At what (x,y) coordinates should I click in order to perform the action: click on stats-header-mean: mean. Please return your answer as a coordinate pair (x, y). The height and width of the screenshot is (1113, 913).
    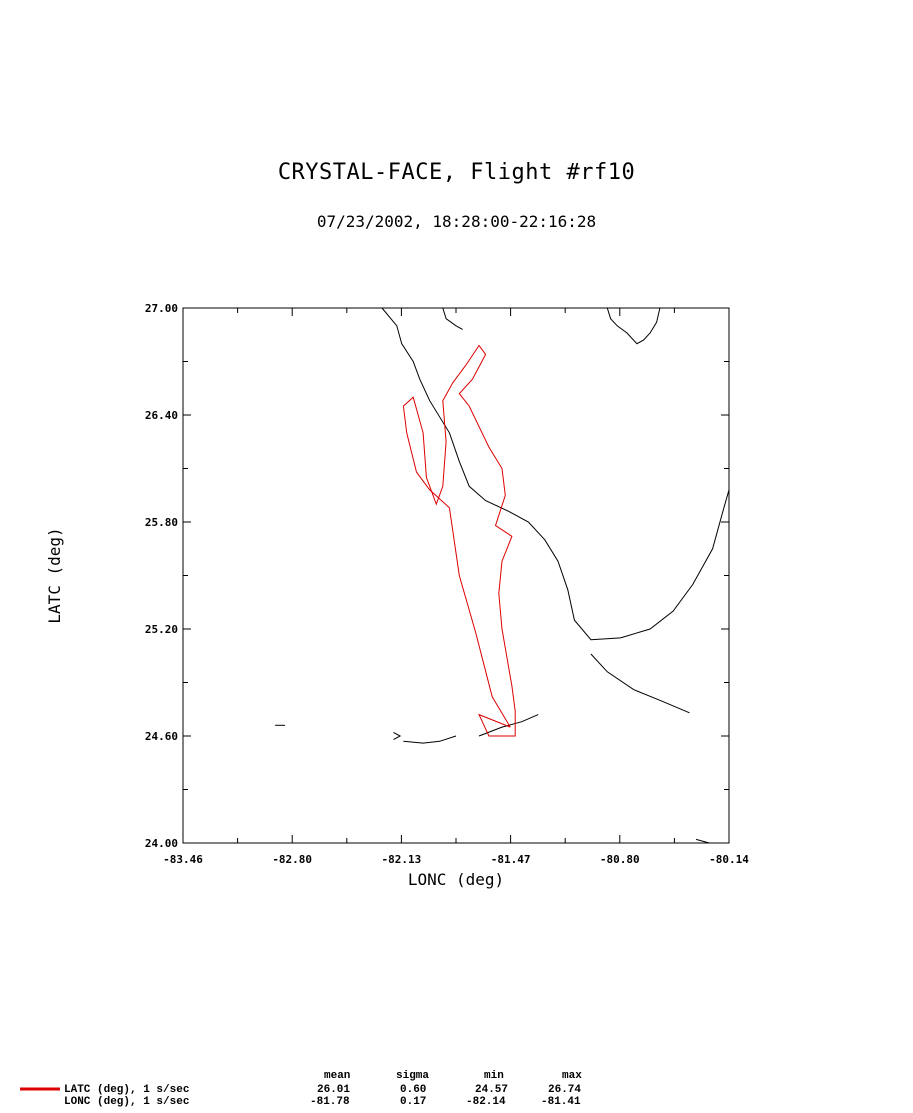
    Looking at the image, I should click on (337, 1076).